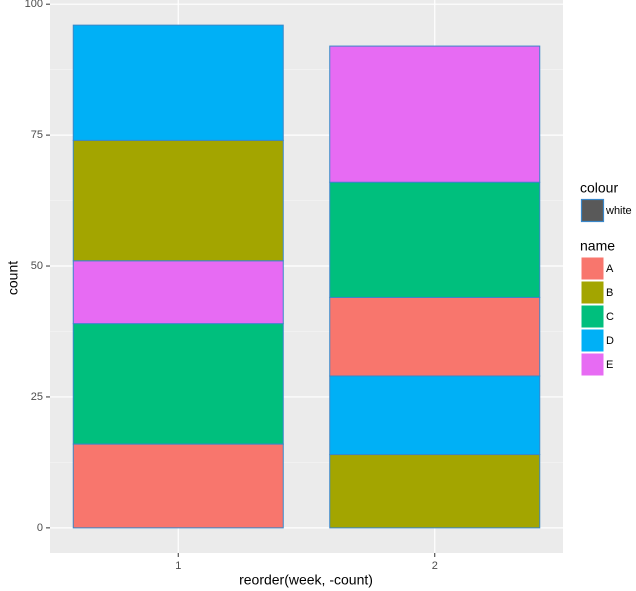 The height and width of the screenshot is (591, 636). I want to click on legend-label: B, so click(609, 293).